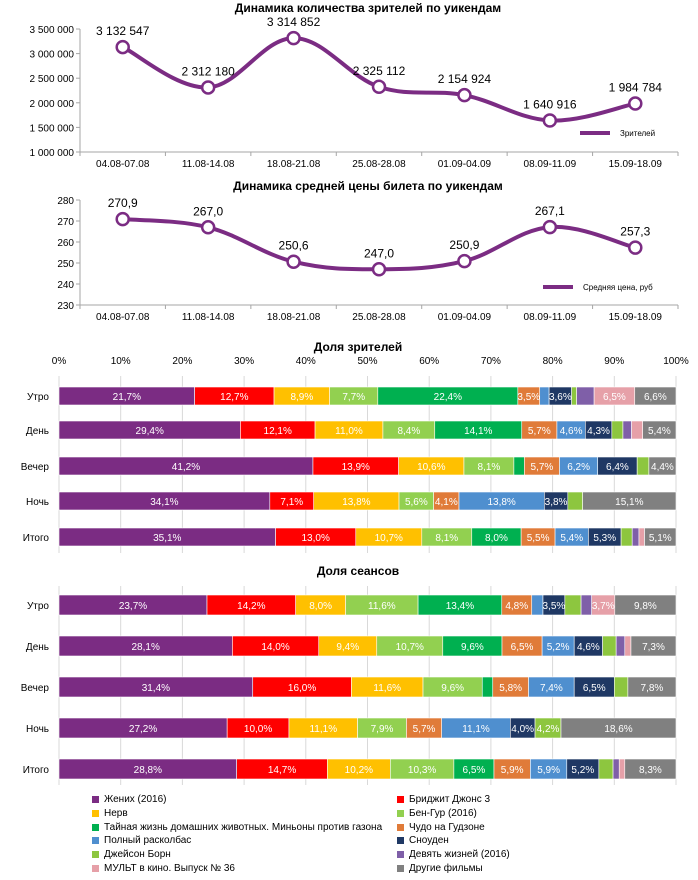 Image resolution: width=698 pixels, height=880 pixels. I want to click on data-label: 3,5%, so click(554, 606).